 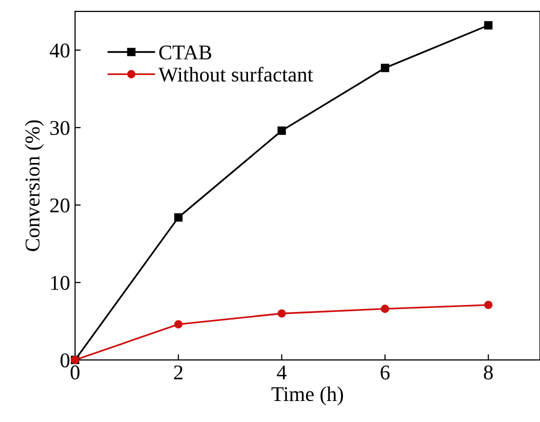 I want to click on x-tick-label: 4, so click(x=281, y=373).